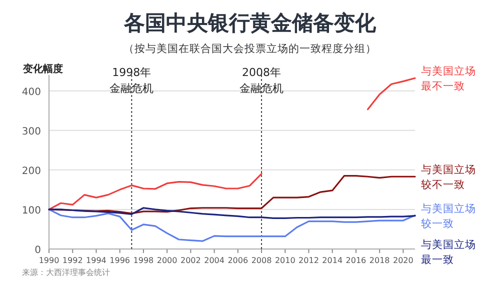 The height and width of the screenshot is (285, 500). Describe the element at coordinates (72, 260) in the screenshot. I see `x-tick-label: 1992` at that location.